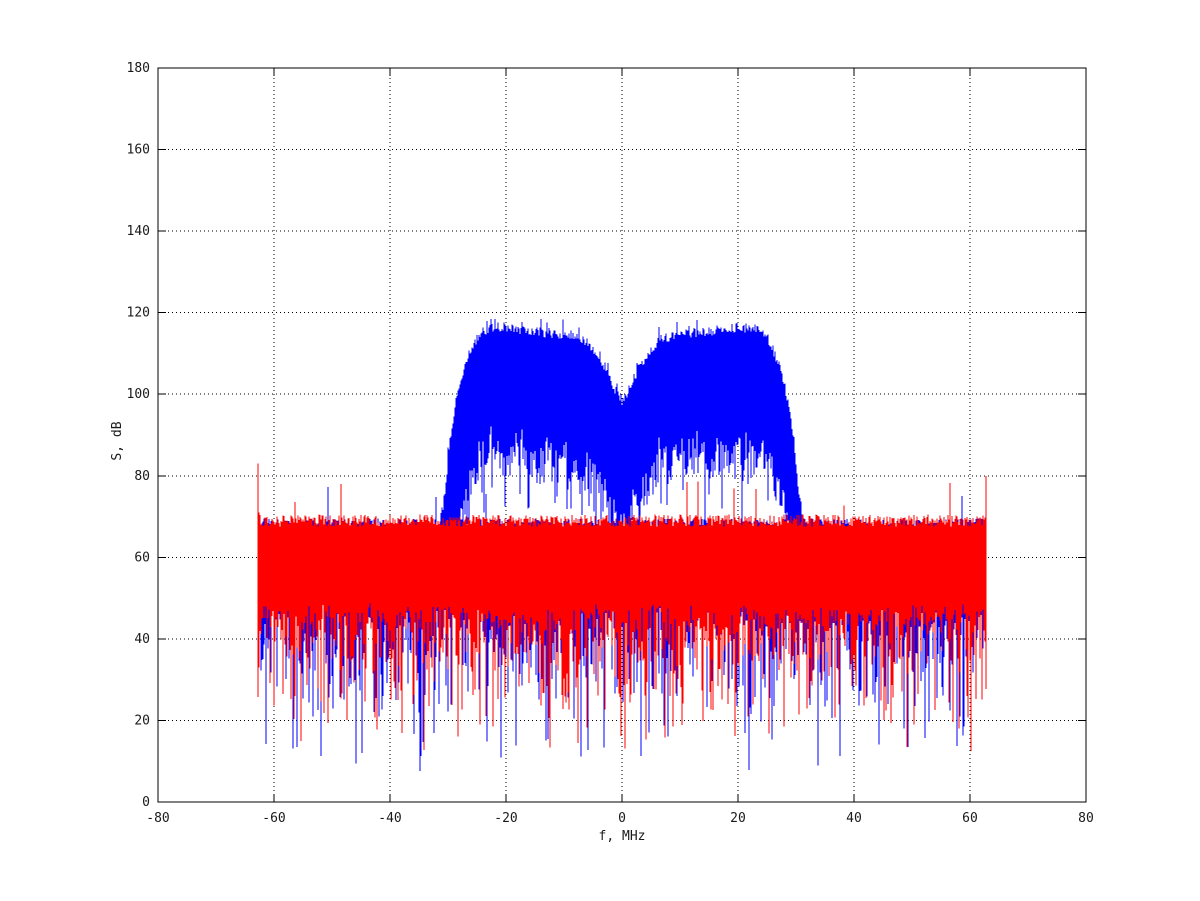 This screenshot has height=901, width=1200. I want to click on y-tick-label: 120, so click(138, 313).